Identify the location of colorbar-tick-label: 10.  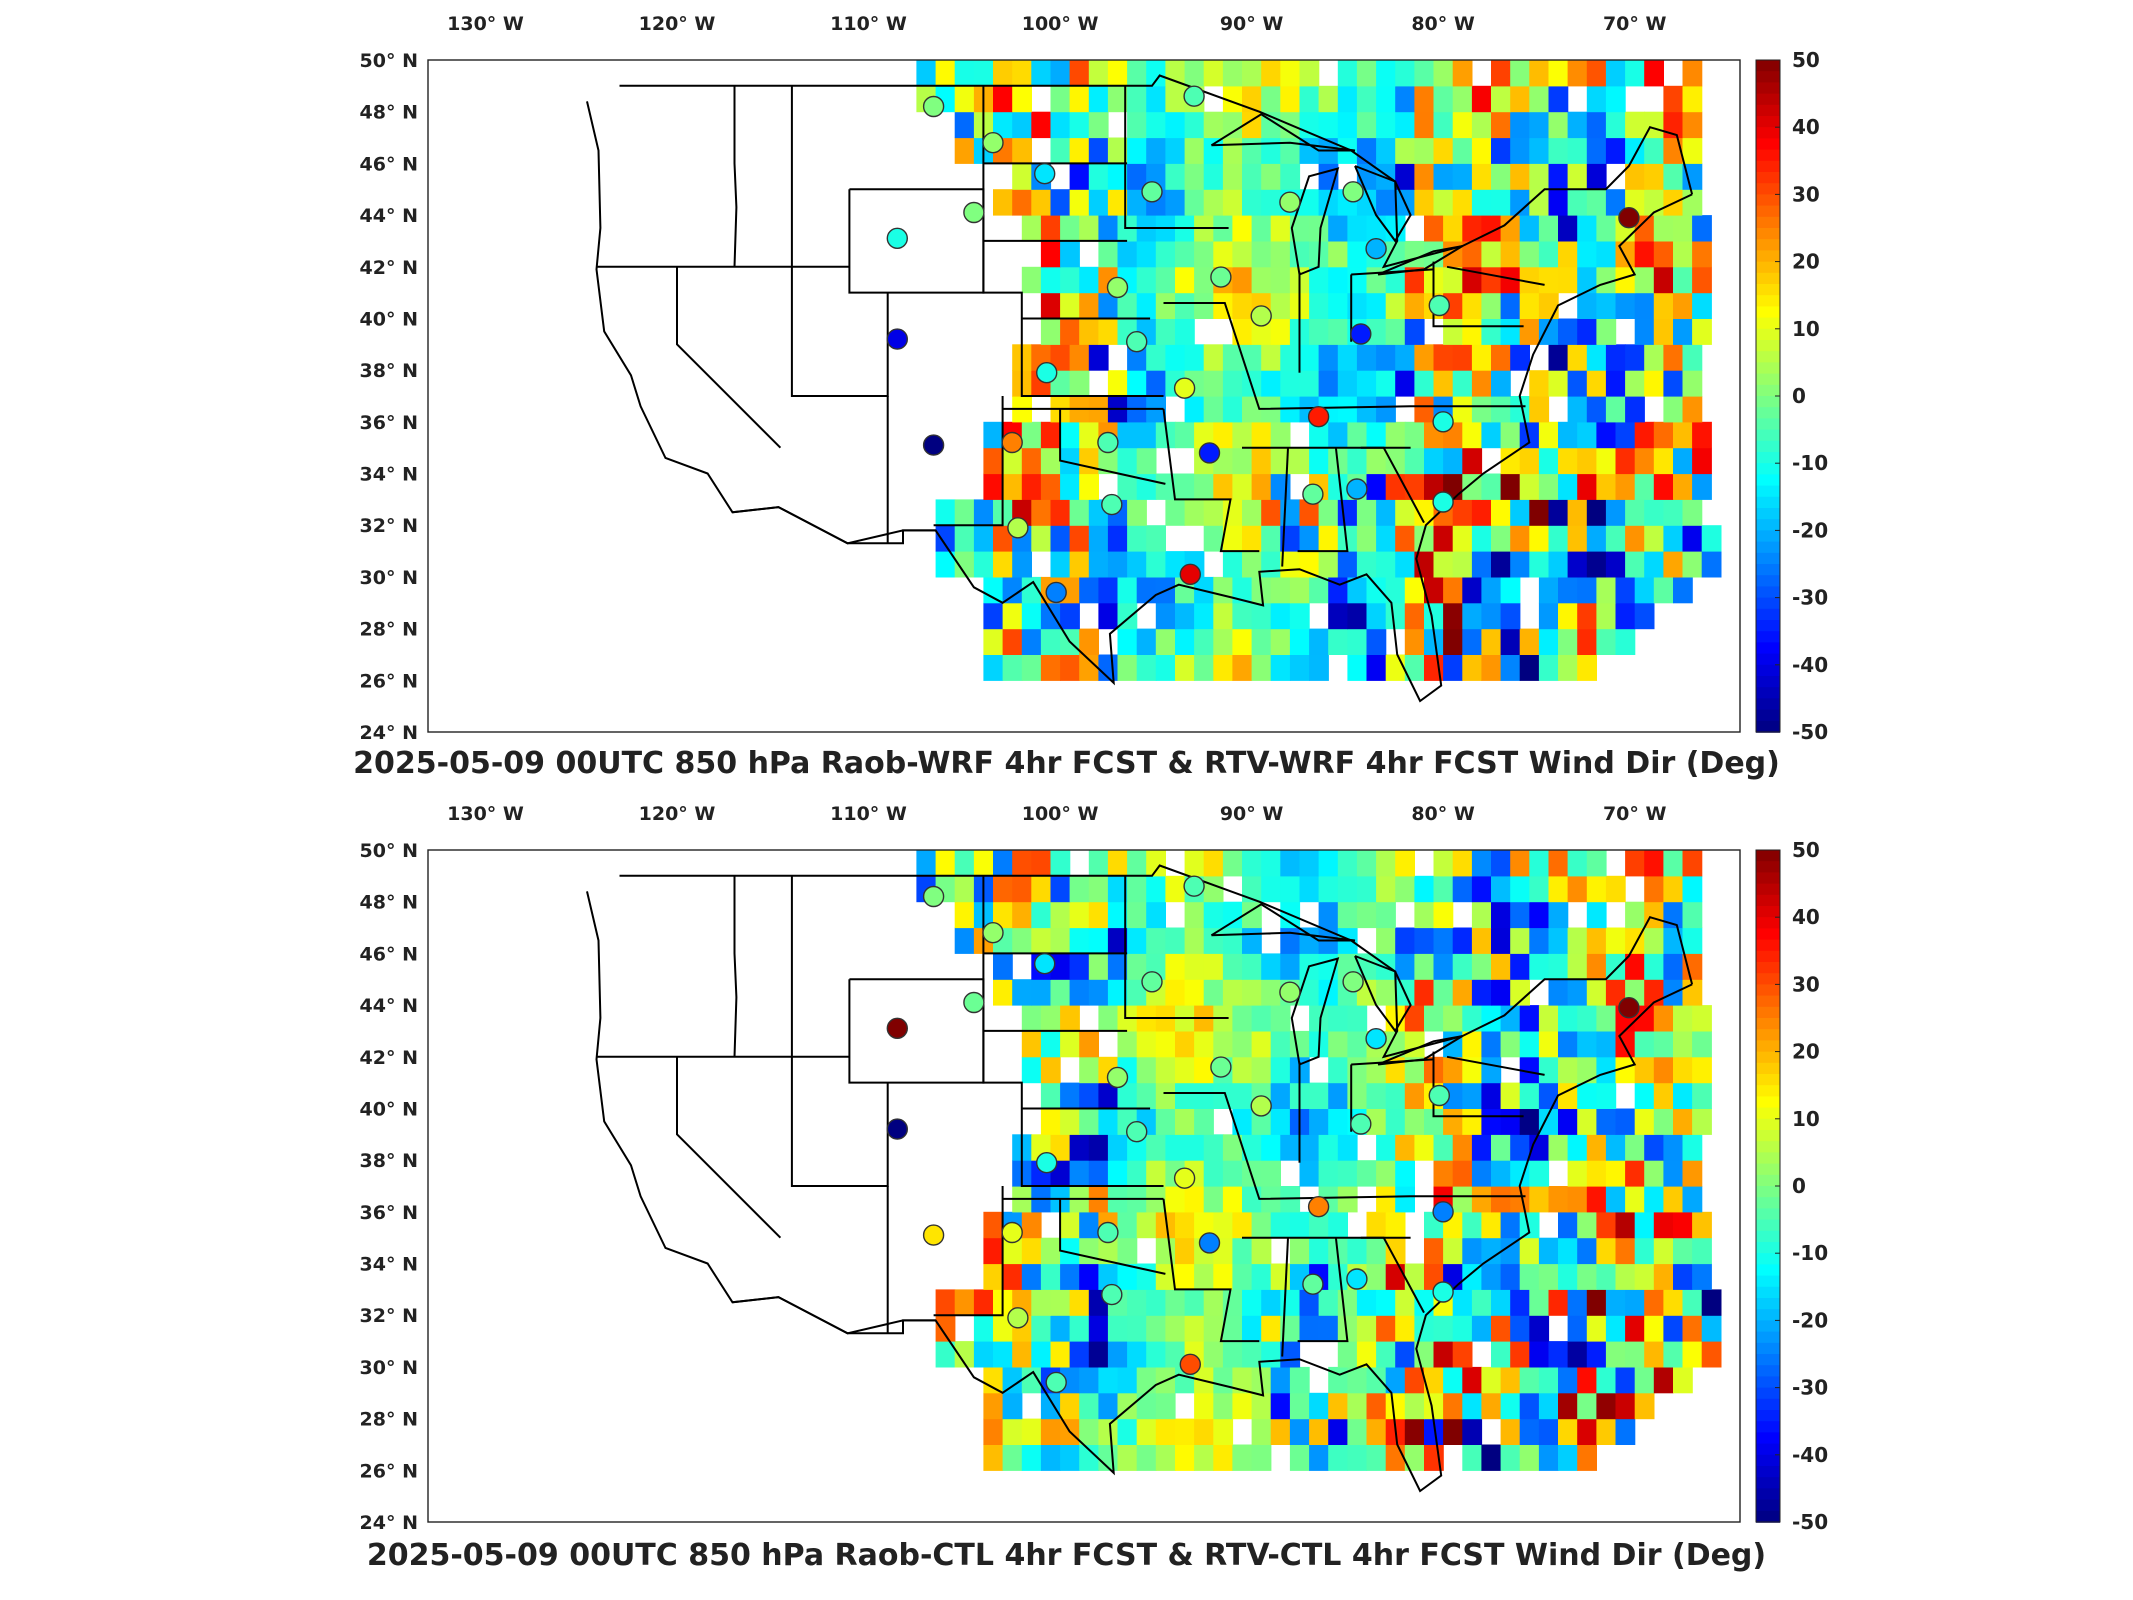
(1806, 329).